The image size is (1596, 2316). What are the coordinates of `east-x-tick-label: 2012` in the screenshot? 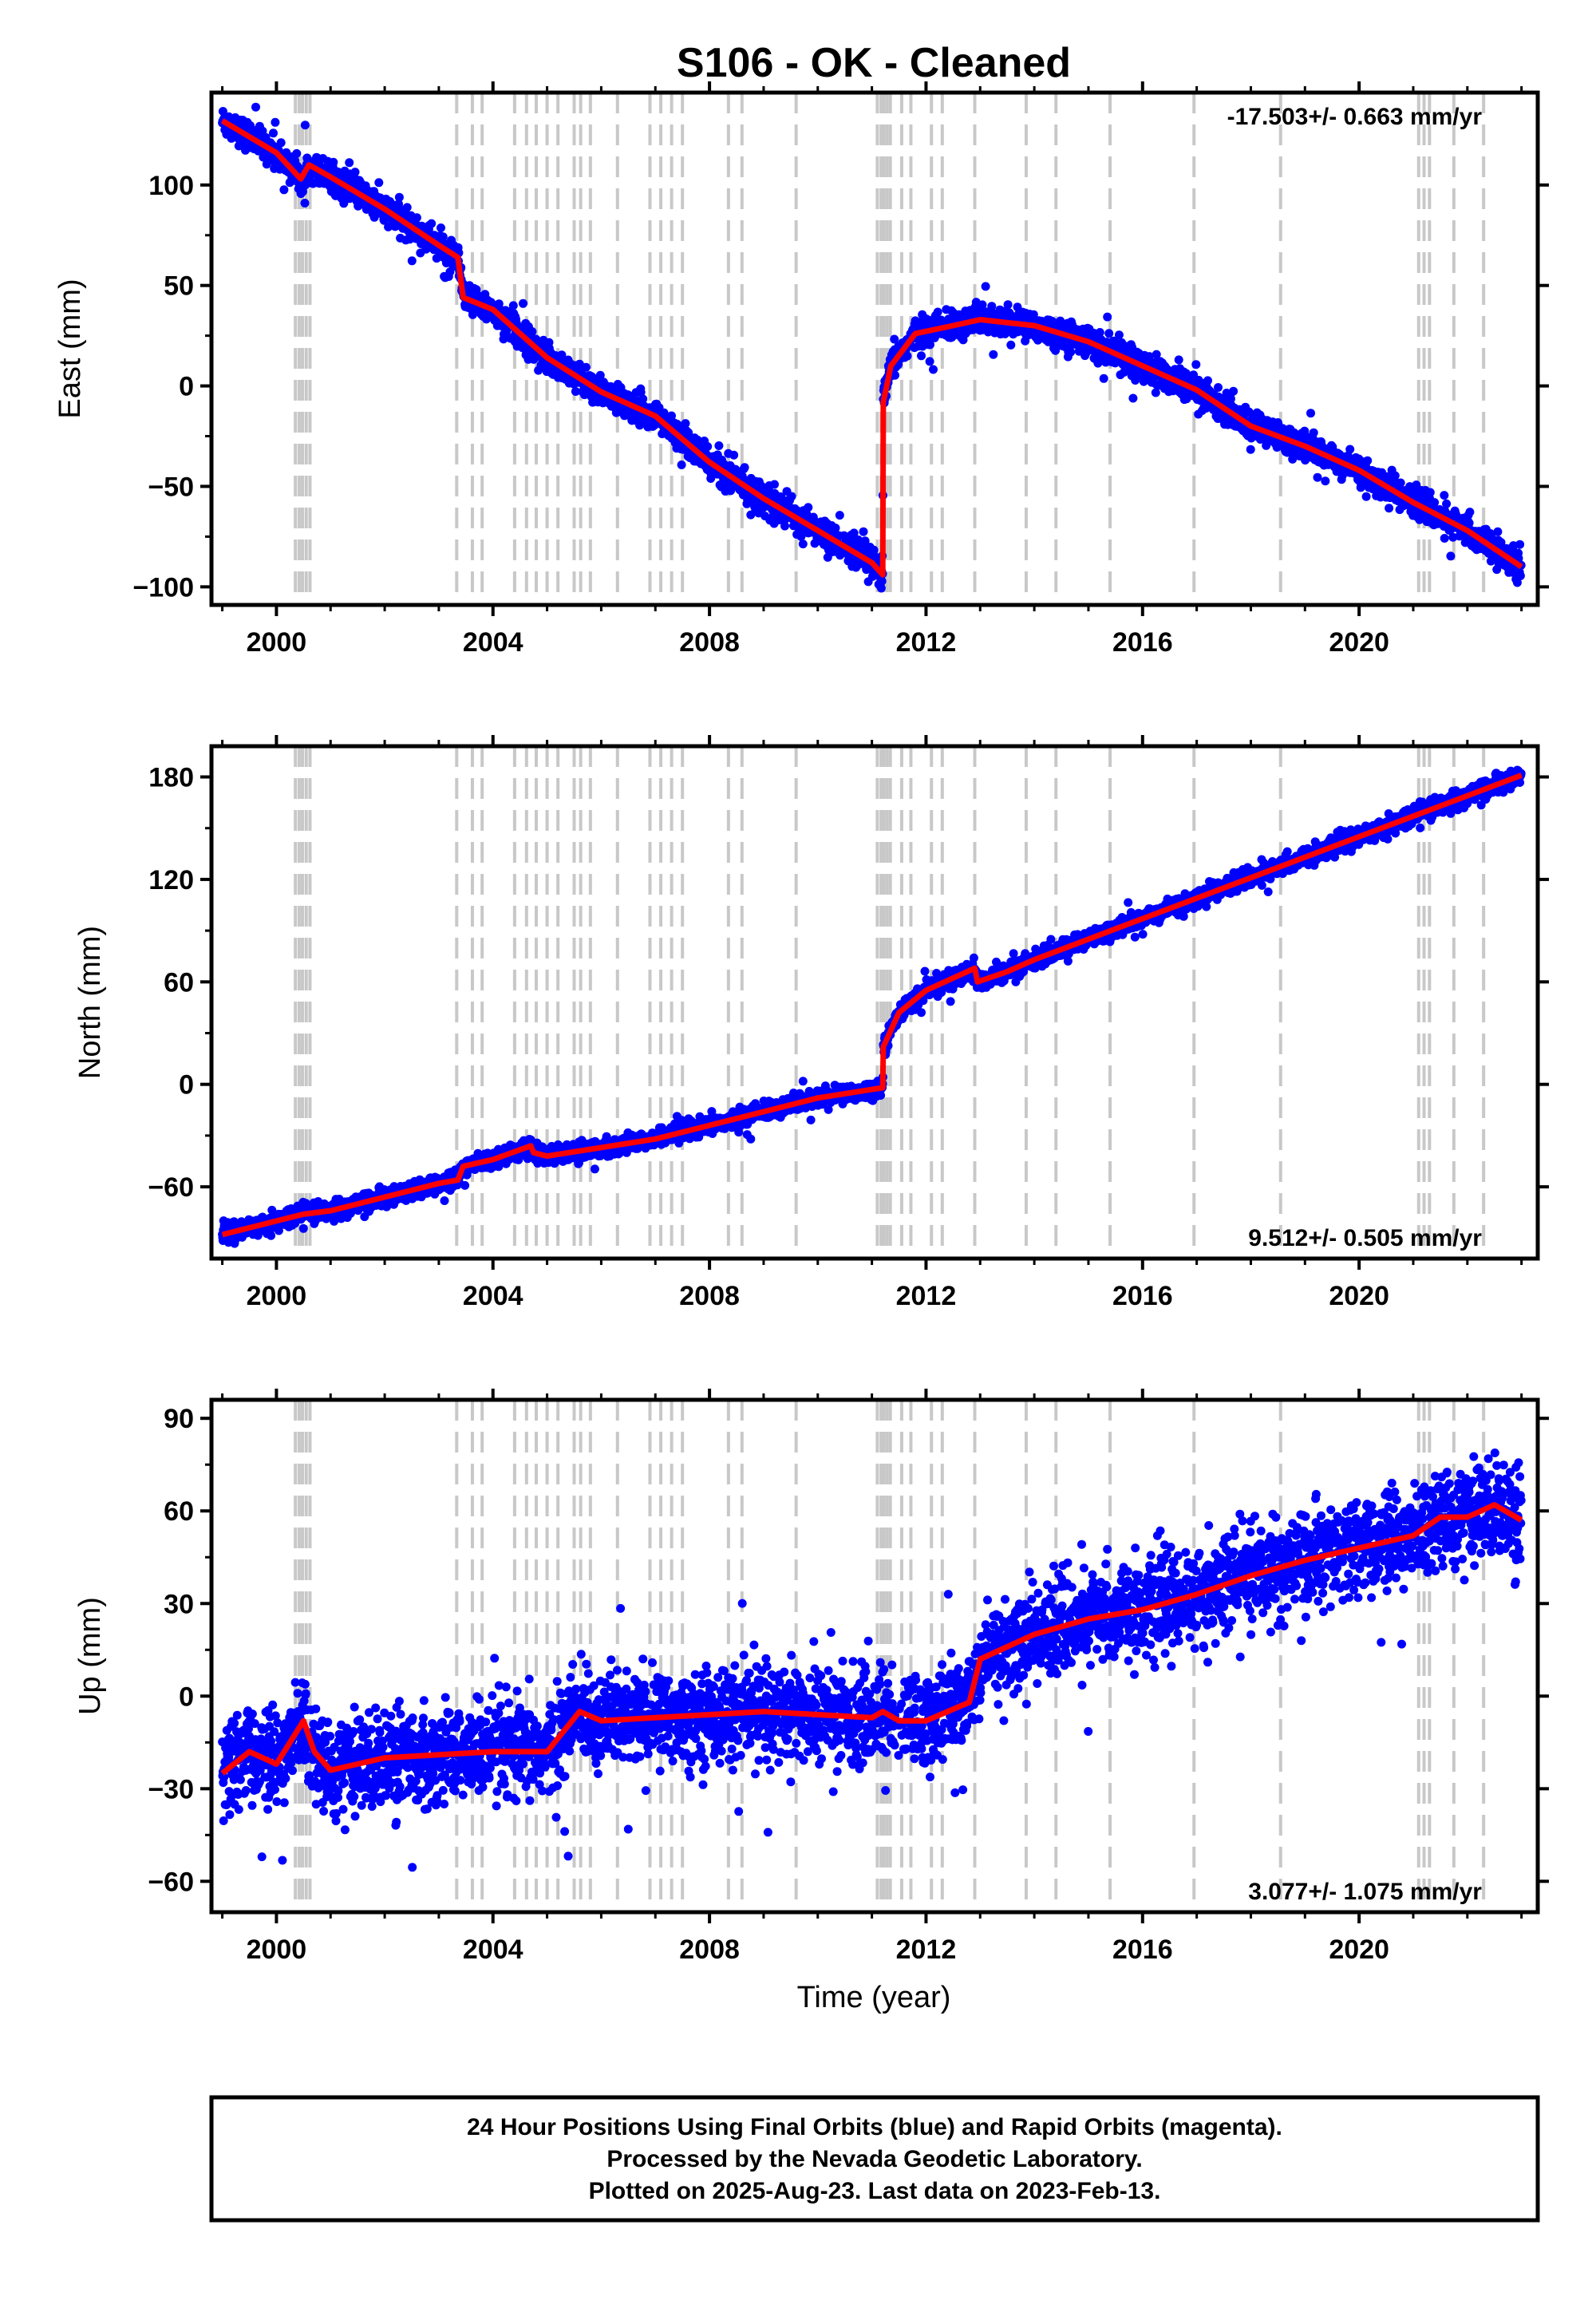 It's located at (926, 642).